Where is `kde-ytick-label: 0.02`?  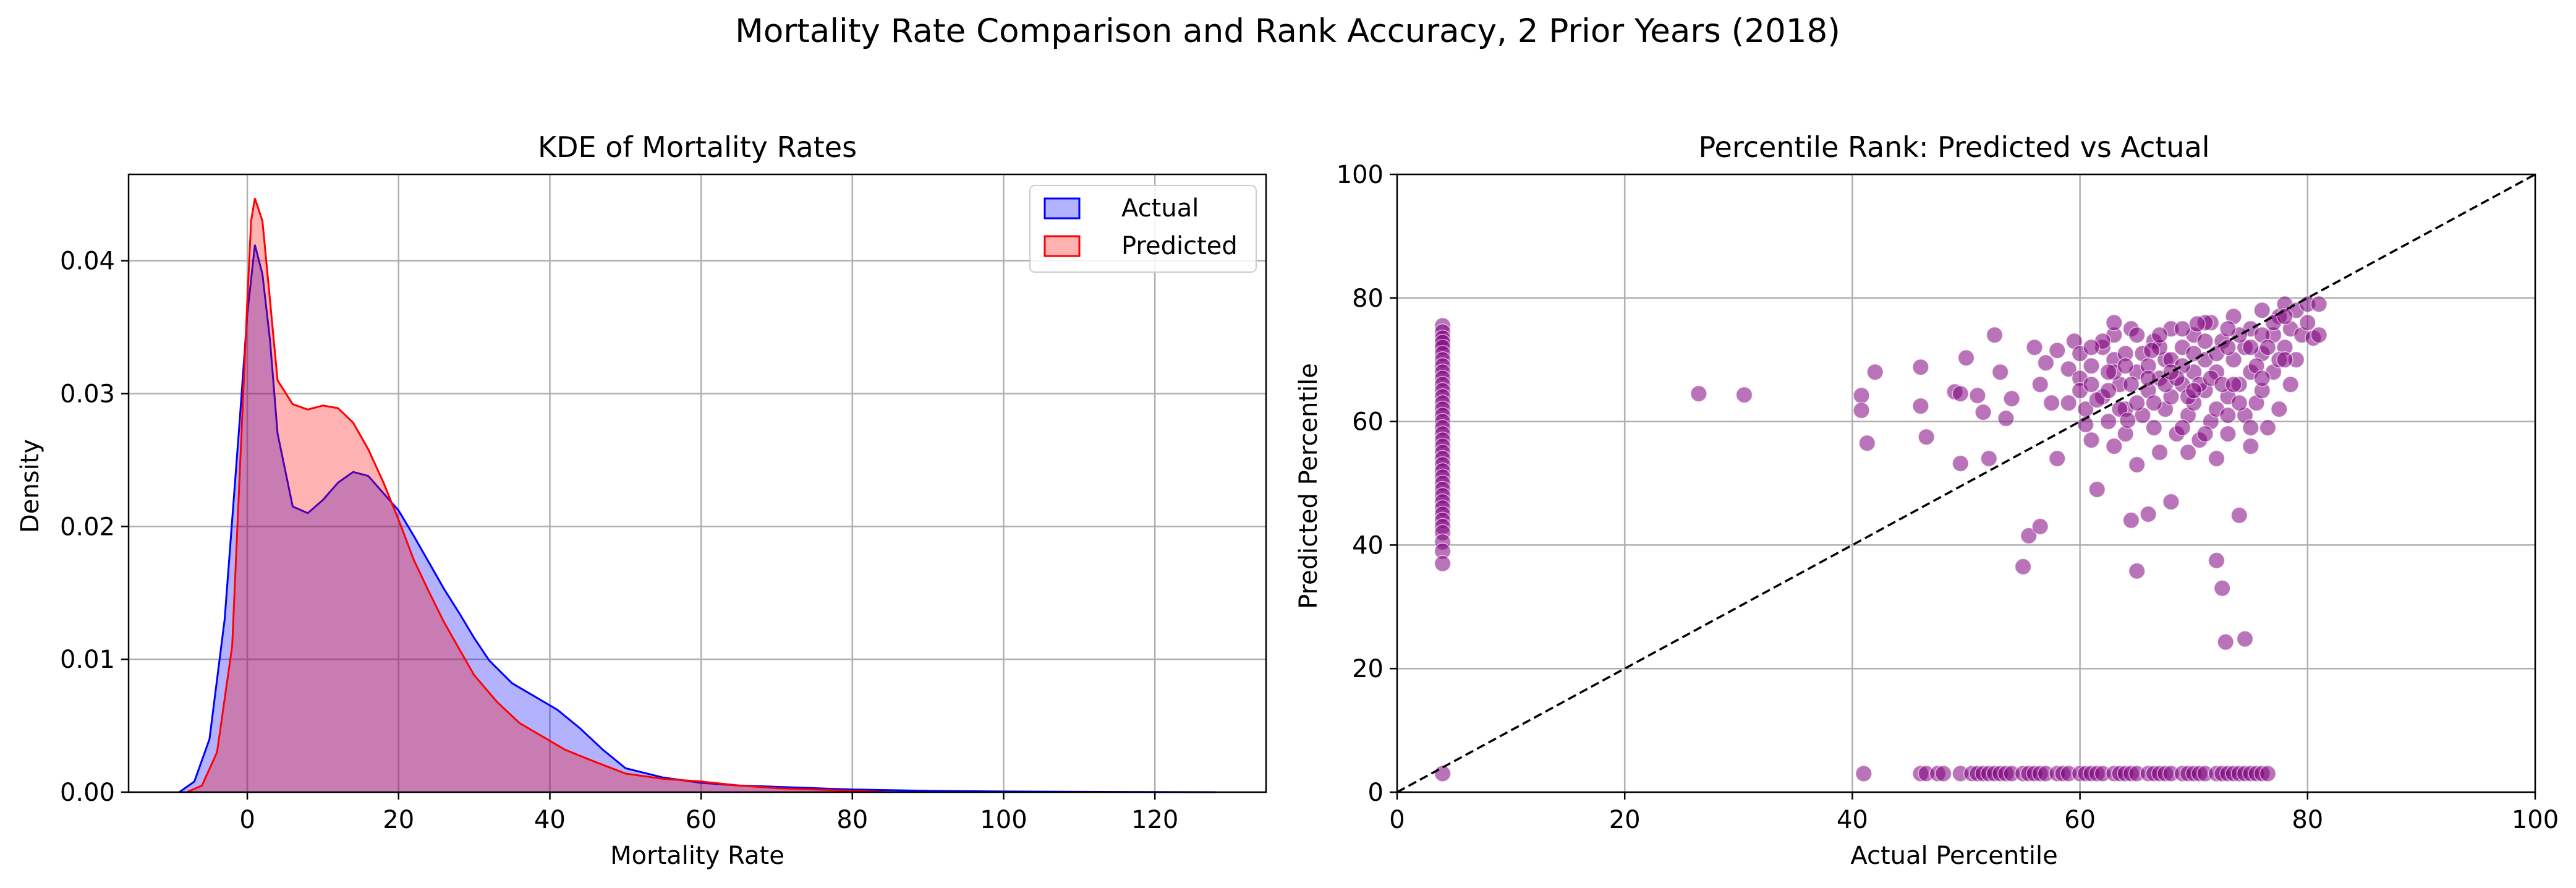
kde-ytick-label: 0.02 is located at coordinates (87, 527).